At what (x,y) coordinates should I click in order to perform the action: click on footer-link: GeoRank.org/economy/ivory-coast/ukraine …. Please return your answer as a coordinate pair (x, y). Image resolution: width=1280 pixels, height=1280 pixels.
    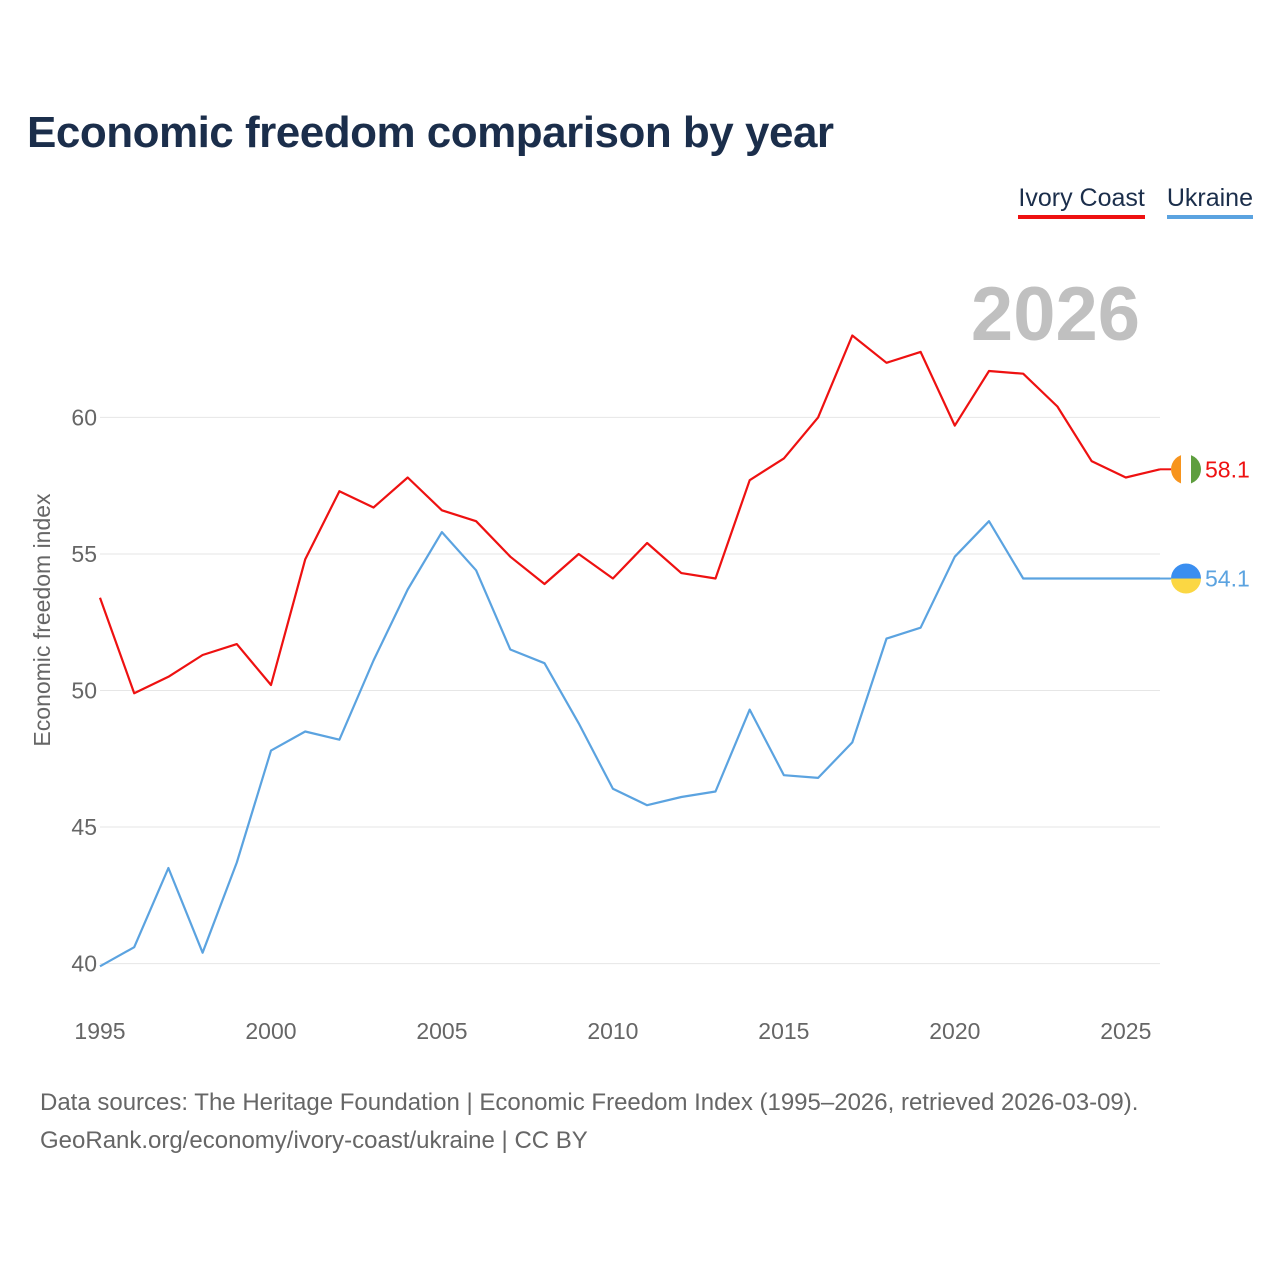
    Looking at the image, I should click on (314, 1140).